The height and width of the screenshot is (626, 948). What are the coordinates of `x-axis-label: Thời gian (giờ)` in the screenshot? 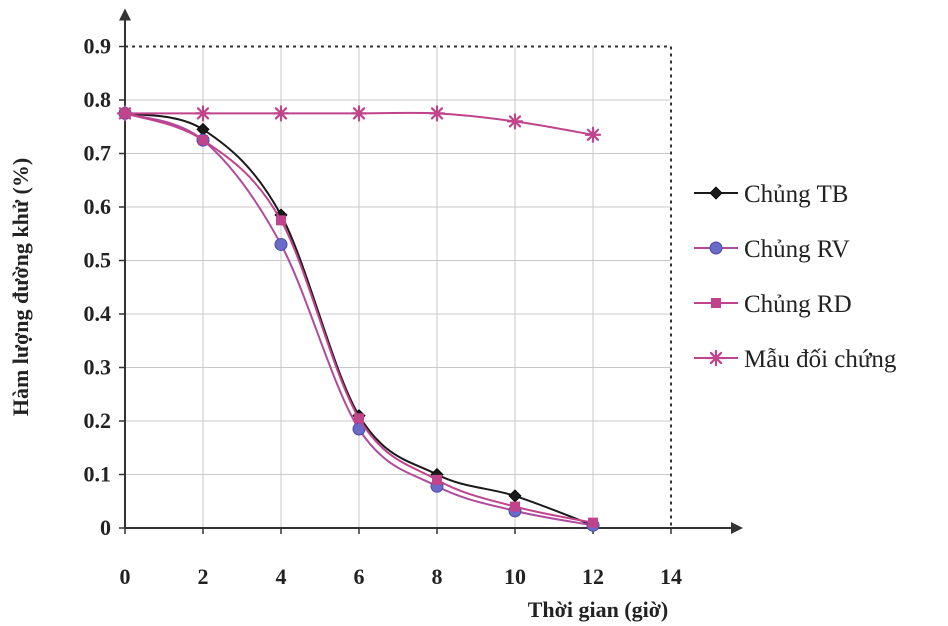 It's located at (598, 609).